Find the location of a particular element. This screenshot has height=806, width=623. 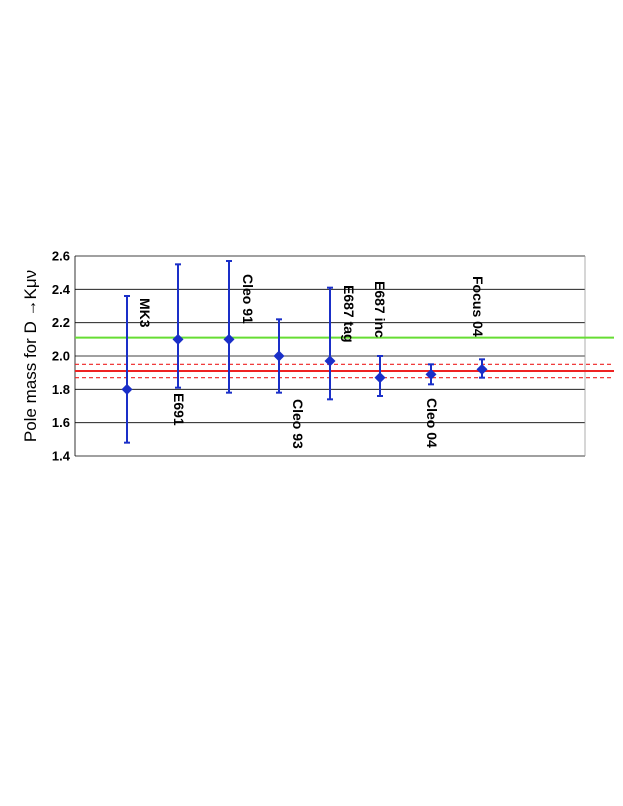

point-label: E687 inc is located at coordinates (380, 309).